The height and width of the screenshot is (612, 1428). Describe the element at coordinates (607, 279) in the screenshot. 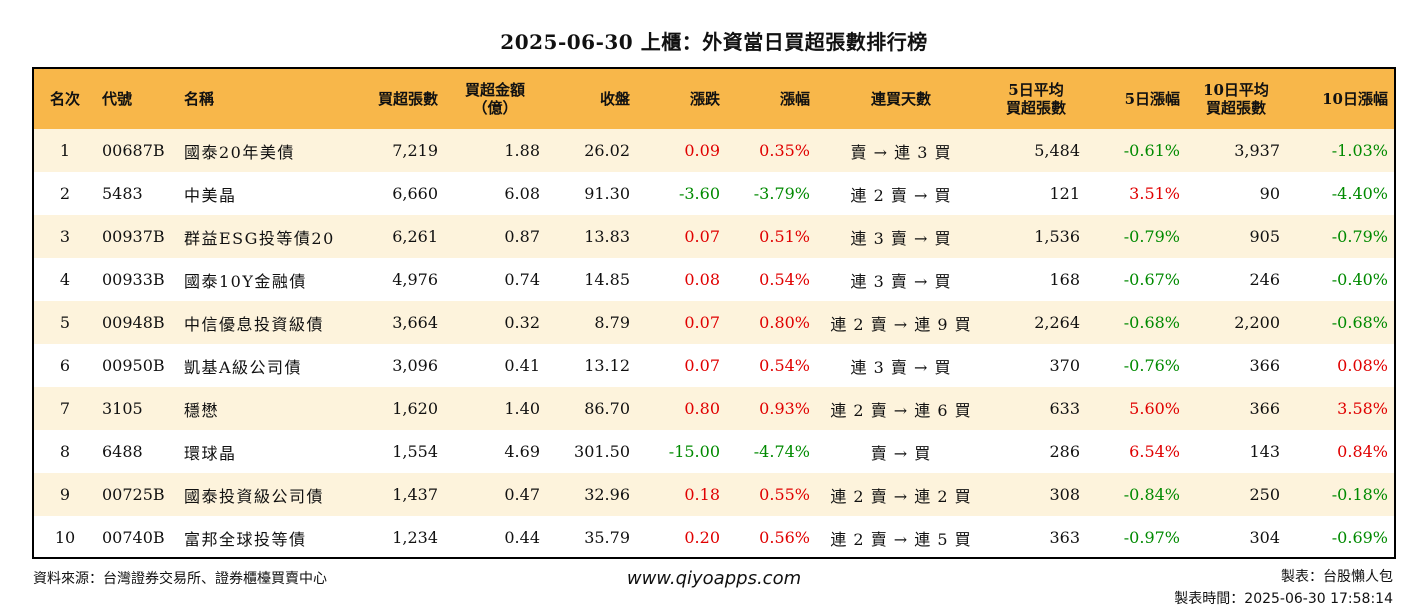

I see `cell-close: 14.85` at that location.